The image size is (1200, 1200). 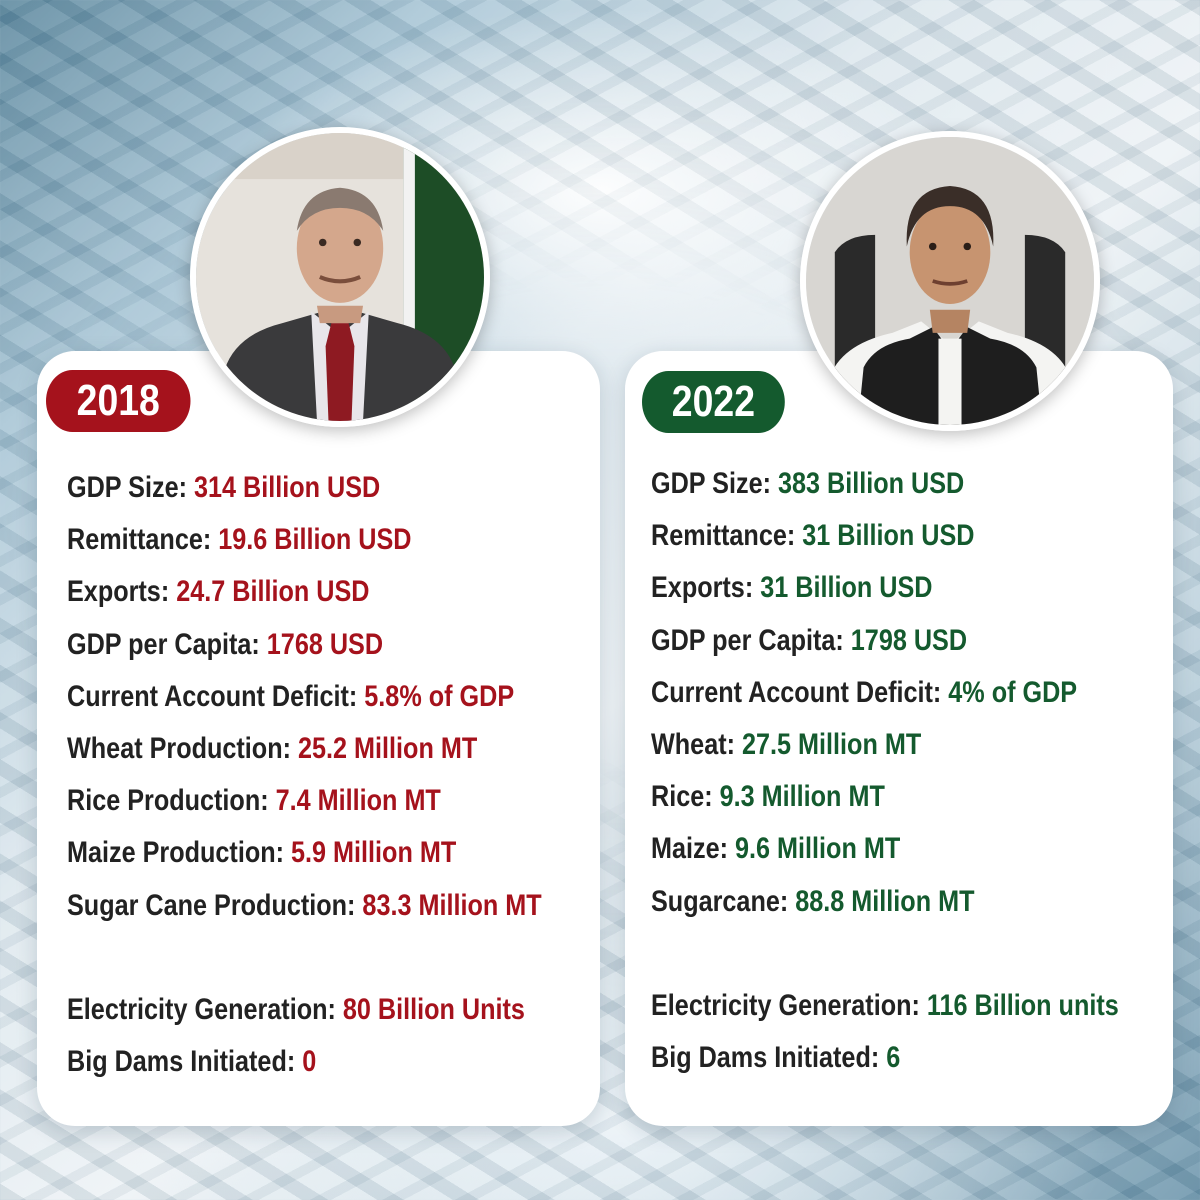 I want to click on stat-value: 24.7 Billion USD, so click(x=273, y=592).